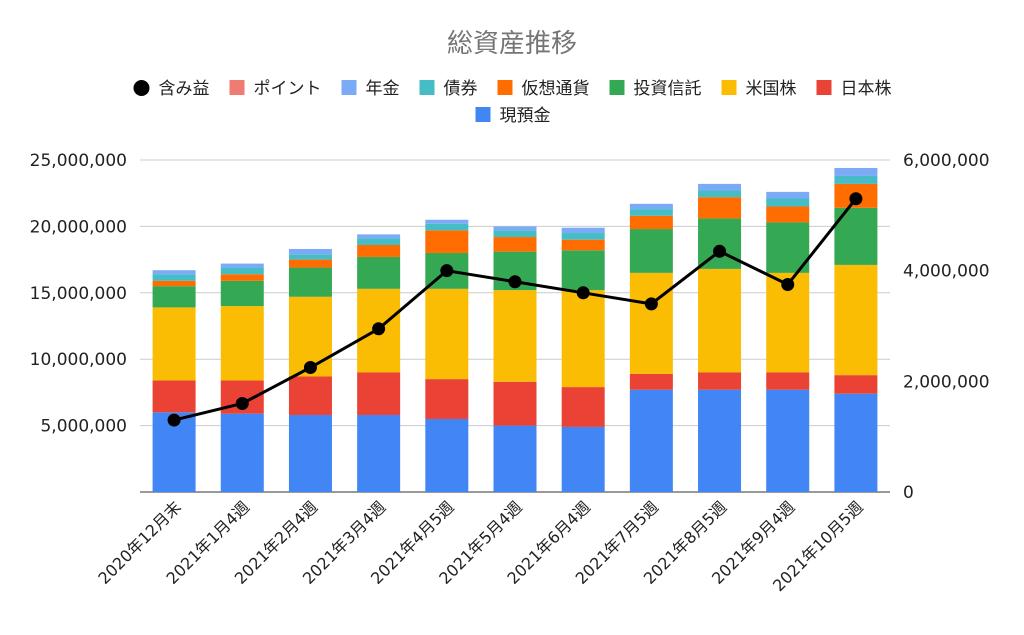 The width and height of the screenshot is (1024, 635). I want to click on legend-label: ポイント, so click(288, 89).